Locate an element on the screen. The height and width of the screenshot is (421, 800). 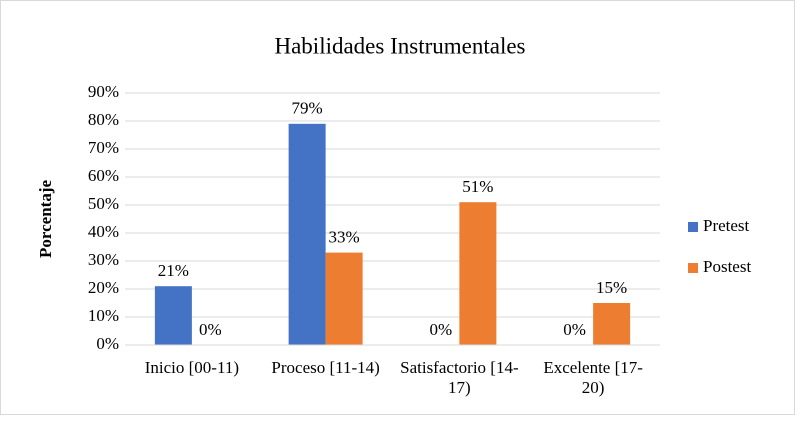
x-tick-label: Proceso [11-14) is located at coordinates (325, 367).